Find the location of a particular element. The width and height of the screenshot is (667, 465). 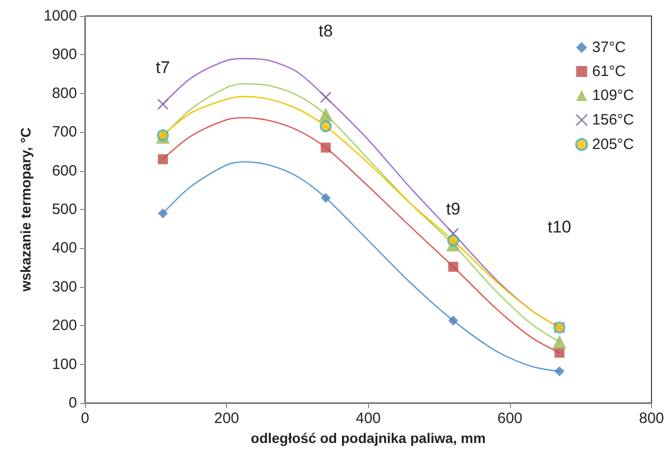

x-tick-label: 600 is located at coordinates (509, 418).